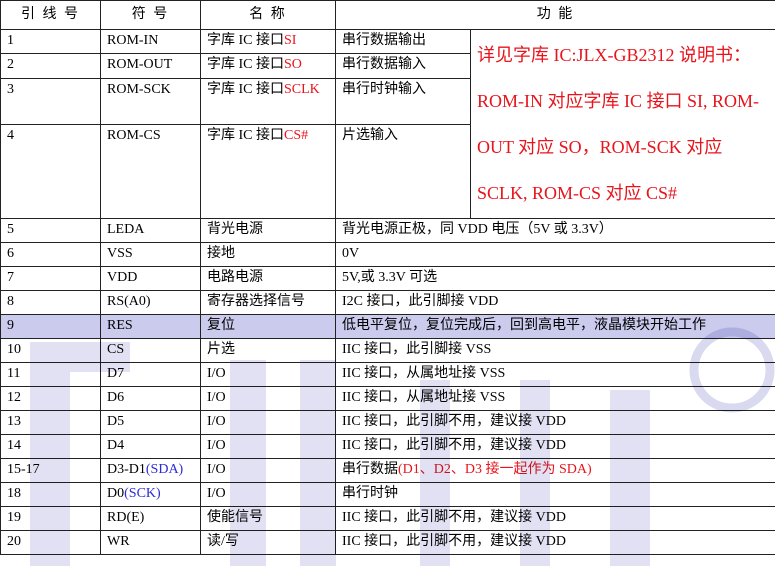 The height and width of the screenshot is (566, 775). What do you see at coordinates (387, 494) in the screenshot?
I see `table-row: 18 D0(SCK) I/O 串行时钟` at bounding box center [387, 494].